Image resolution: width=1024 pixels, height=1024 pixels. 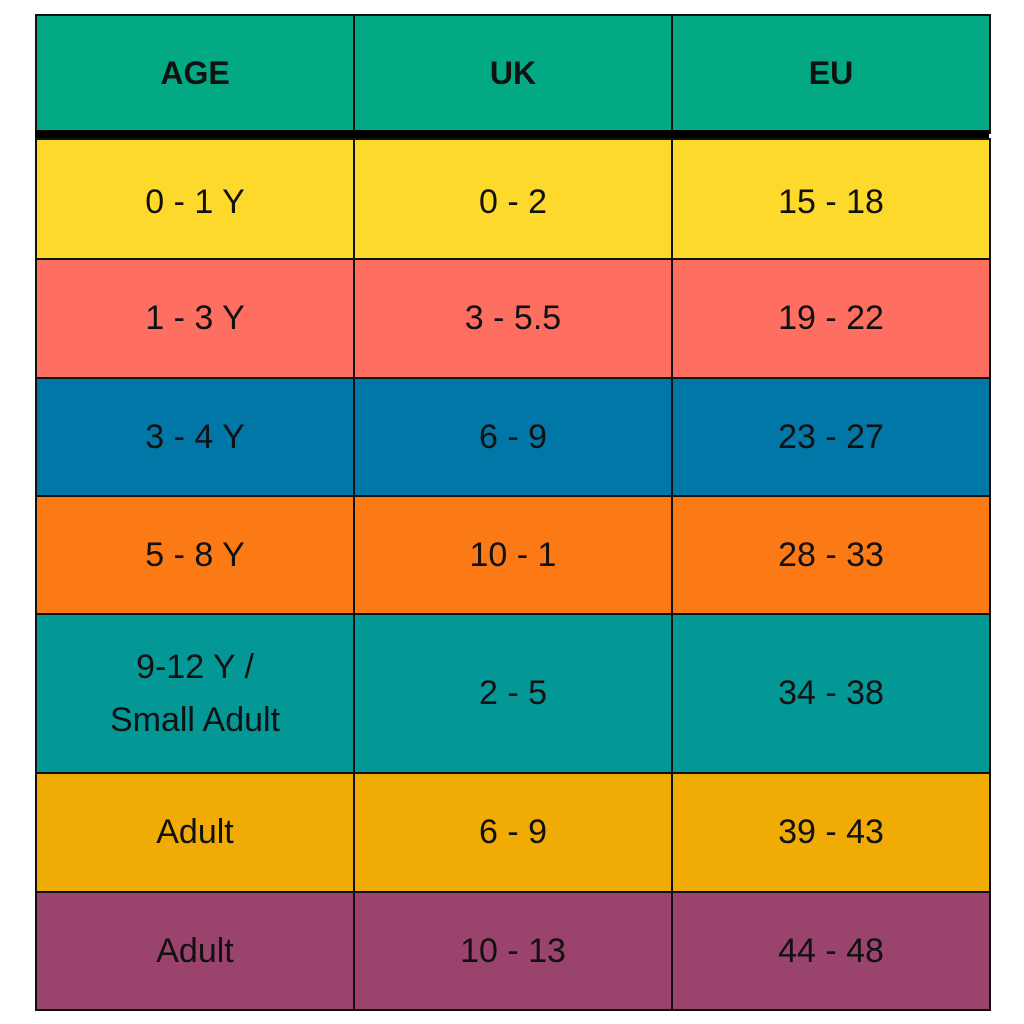 I want to click on table-cell: 5 - 8 Y, so click(x=195, y=555).